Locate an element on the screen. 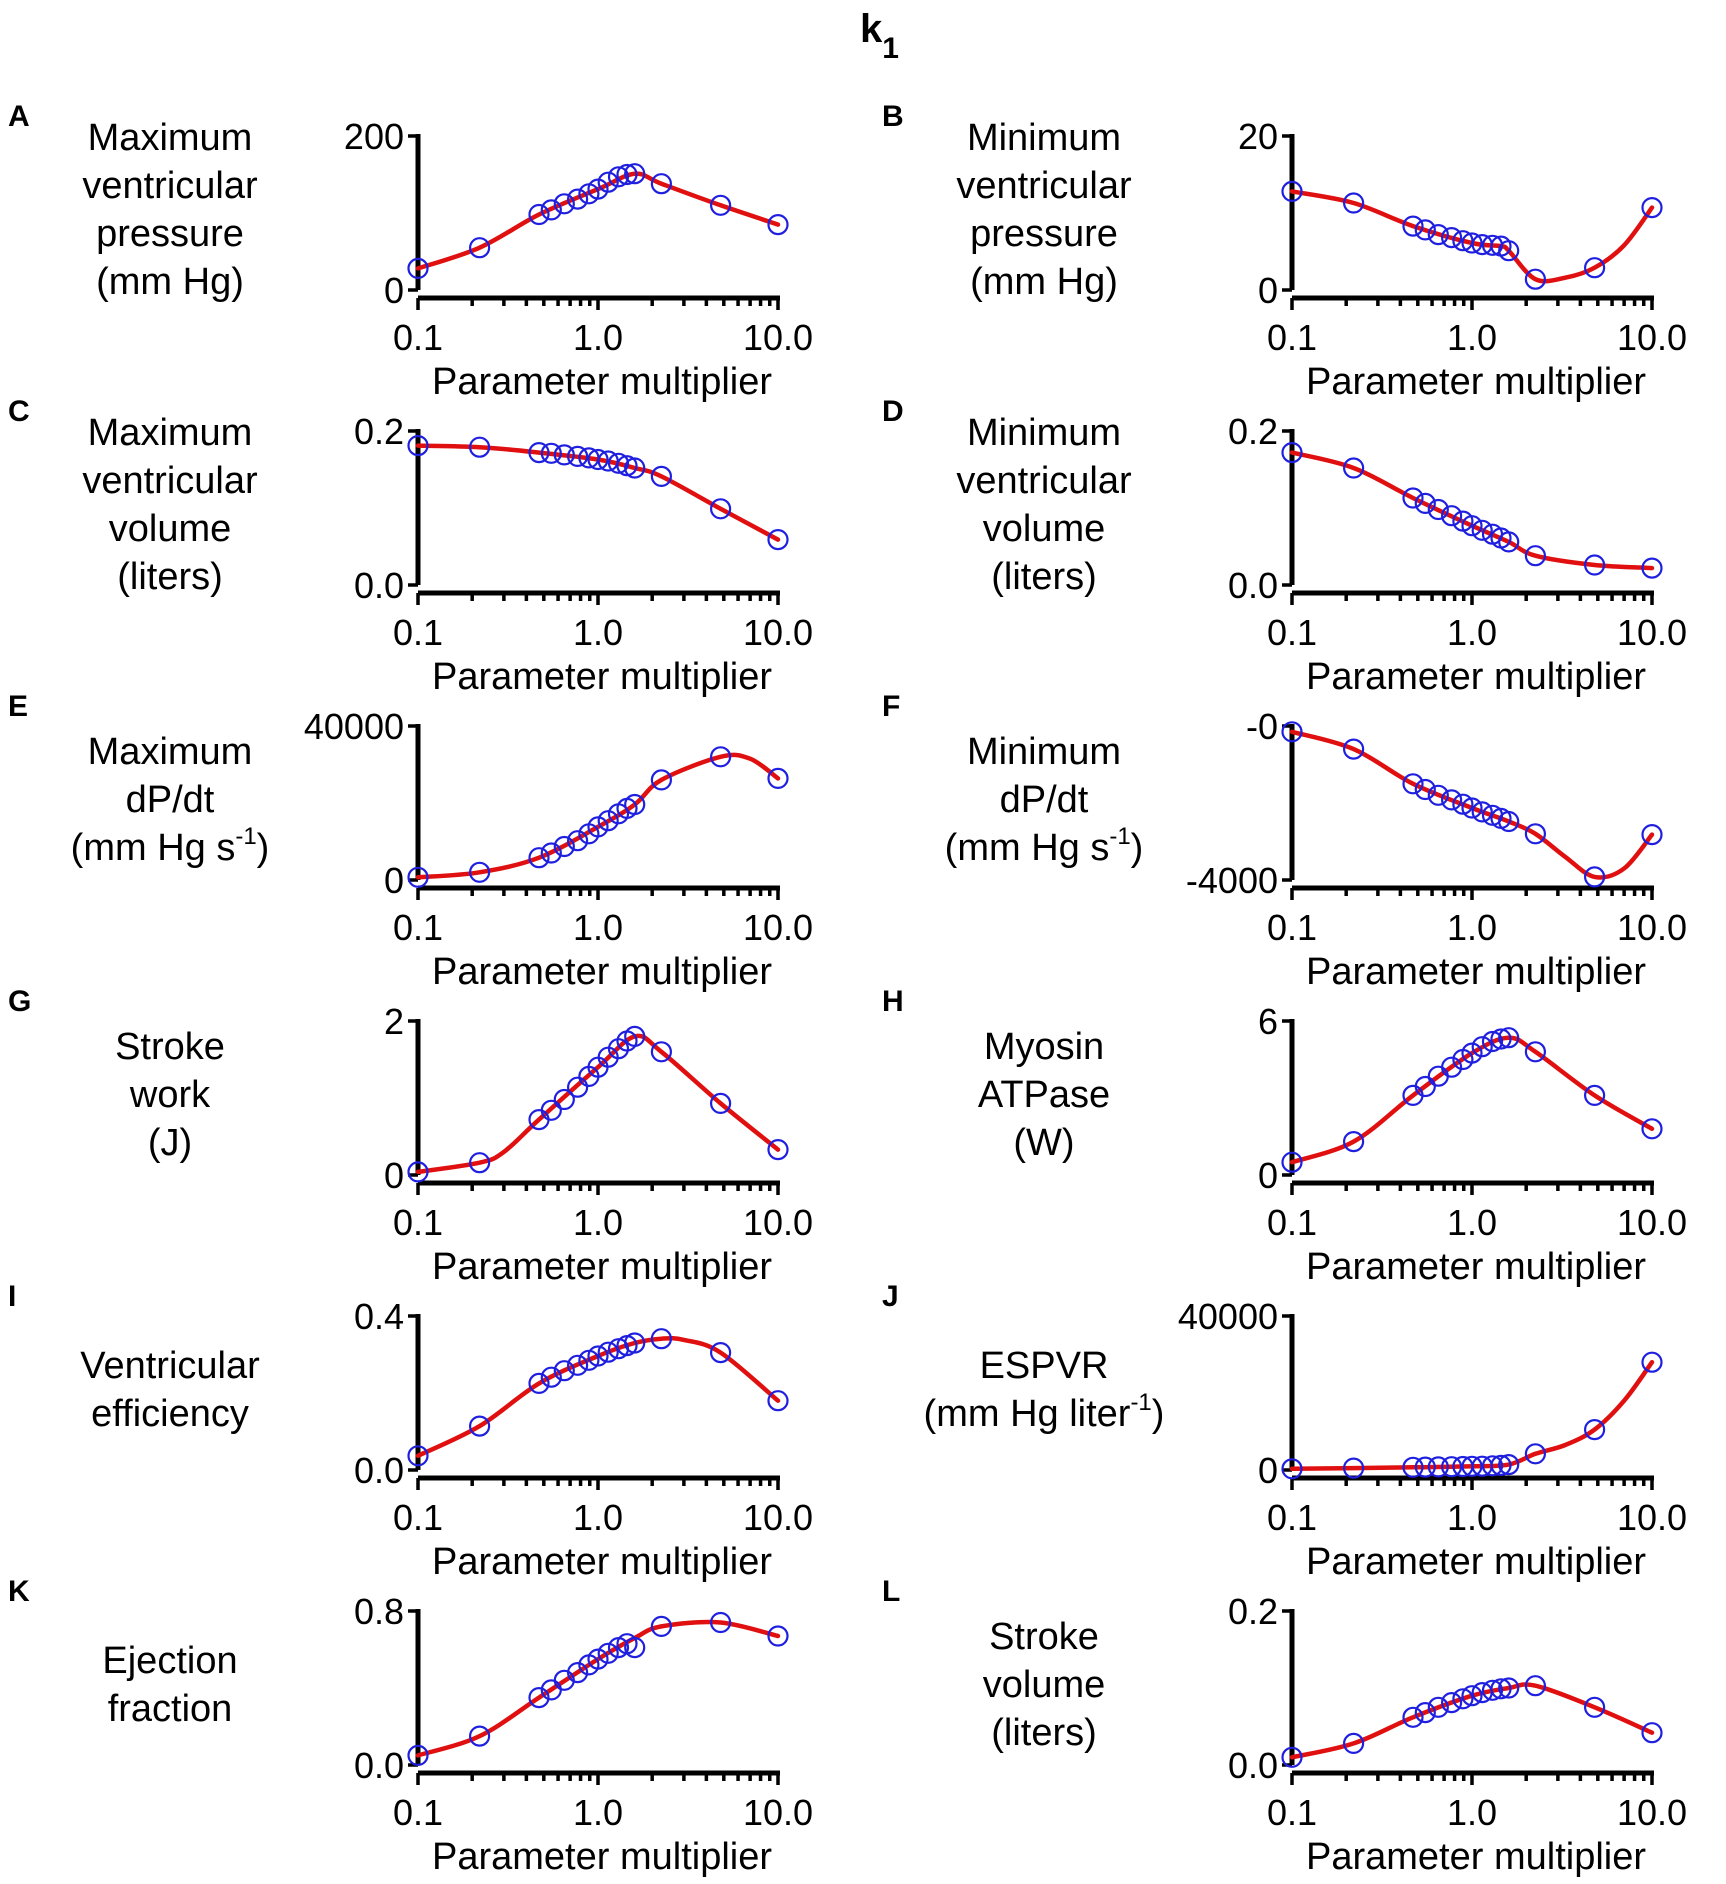 This screenshot has width=1726, height=1884. y-axis-label-line: dP/dt is located at coordinates (170, 800).